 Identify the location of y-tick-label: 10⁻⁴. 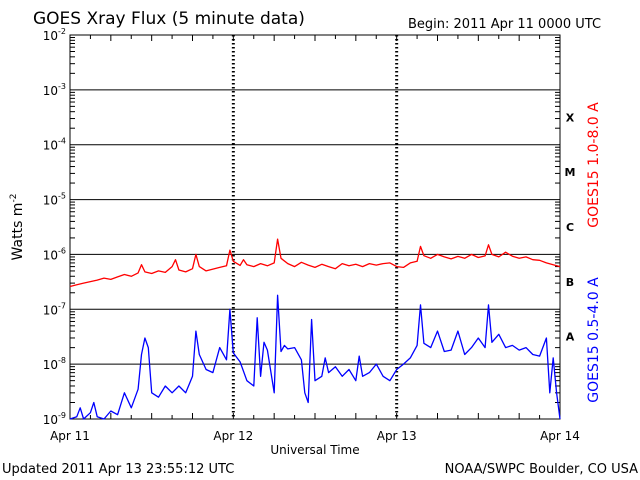
(54, 145).